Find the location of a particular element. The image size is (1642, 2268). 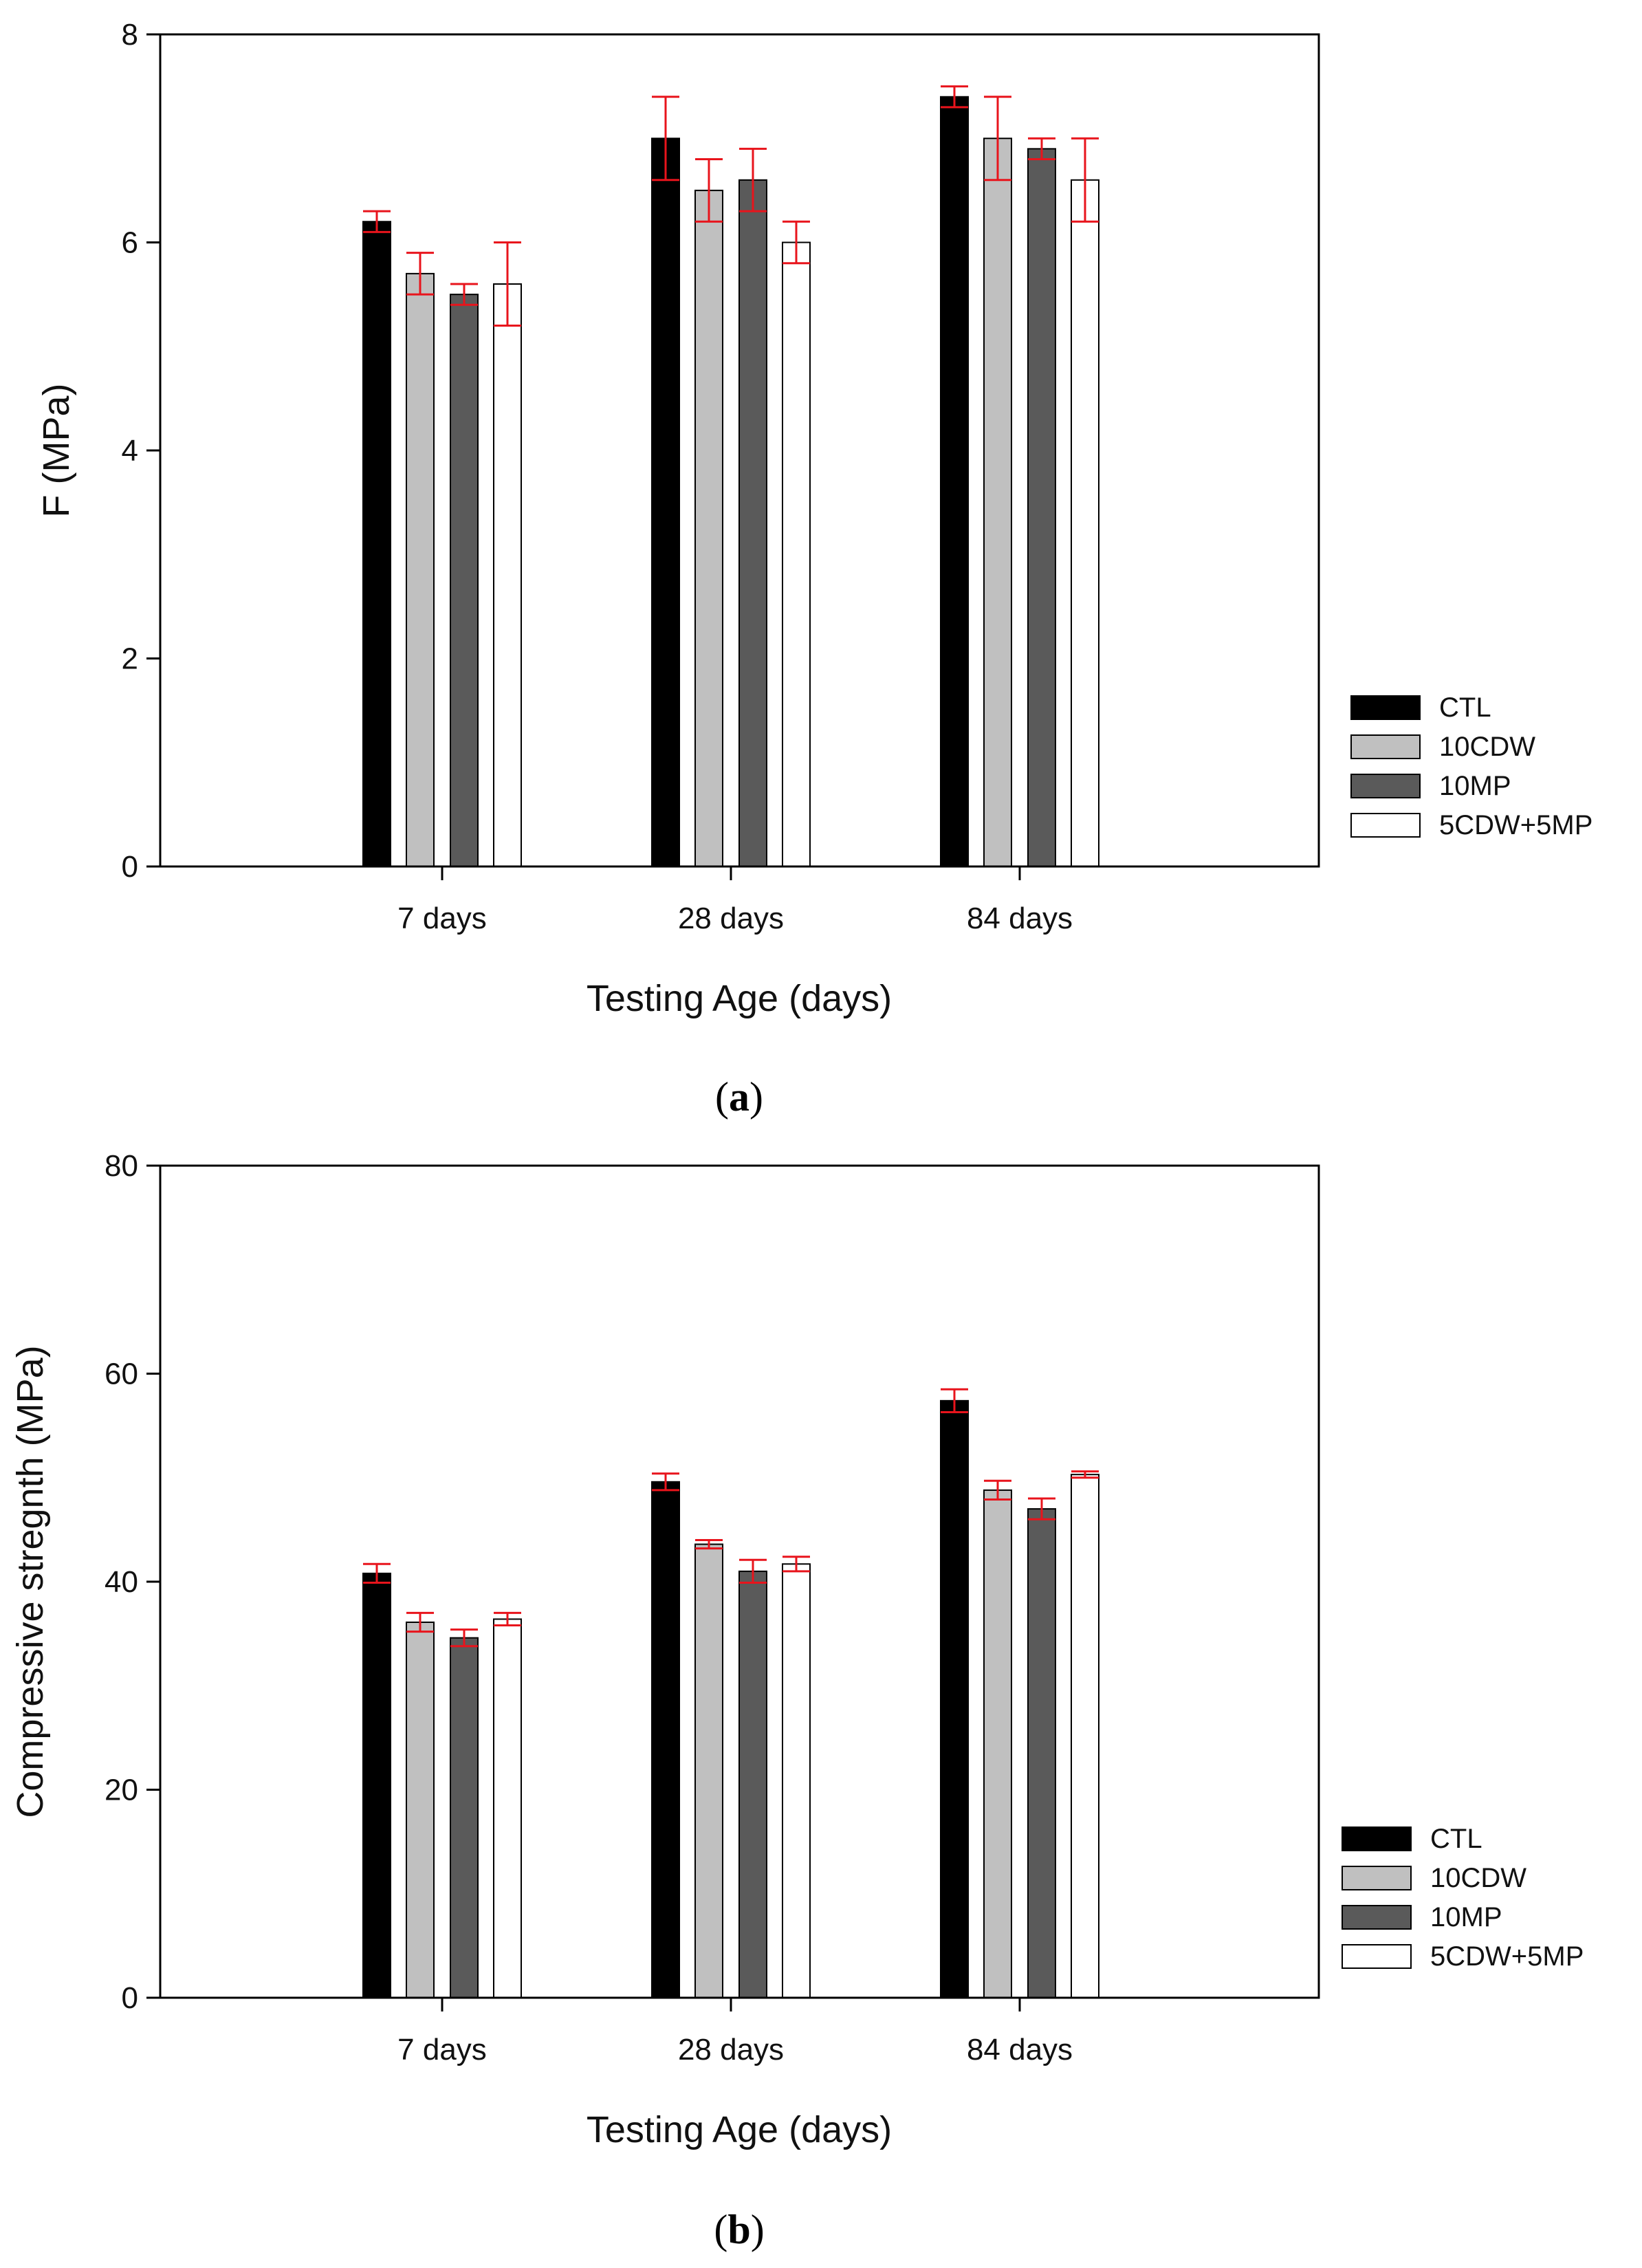

panel-a-y-tick-label: 0 is located at coordinates (130, 867).